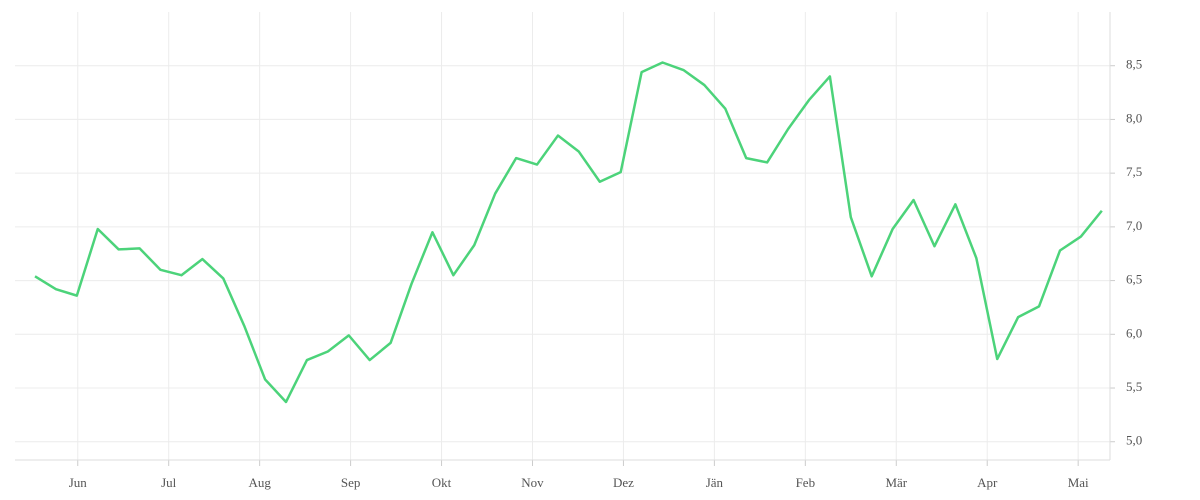  Describe the element at coordinates (78, 482) in the screenshot. I see `x-tick-label: Jun` at that location.